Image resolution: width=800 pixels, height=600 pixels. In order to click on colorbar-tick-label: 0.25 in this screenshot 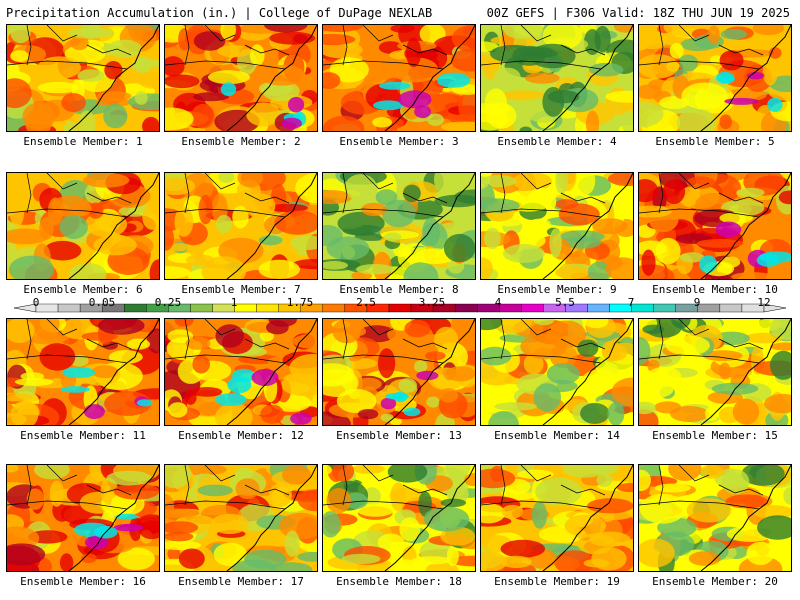, I will do `click(168, 302)`.